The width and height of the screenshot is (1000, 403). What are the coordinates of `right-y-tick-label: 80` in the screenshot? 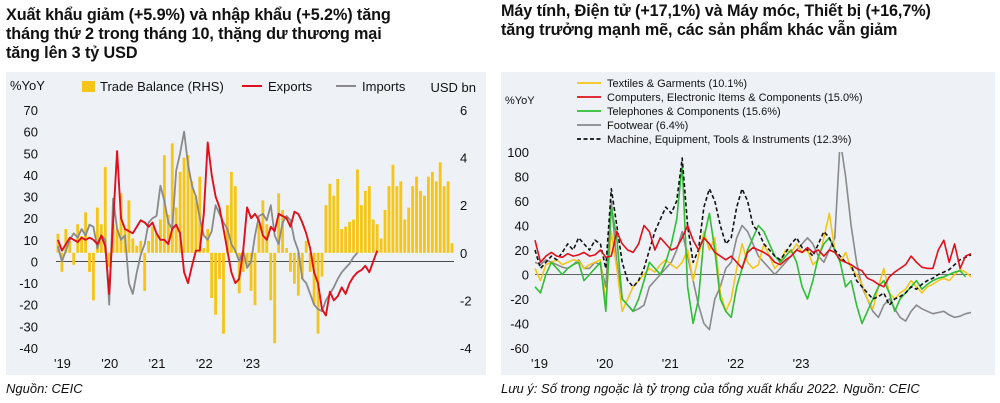 It's located at (522, 177).